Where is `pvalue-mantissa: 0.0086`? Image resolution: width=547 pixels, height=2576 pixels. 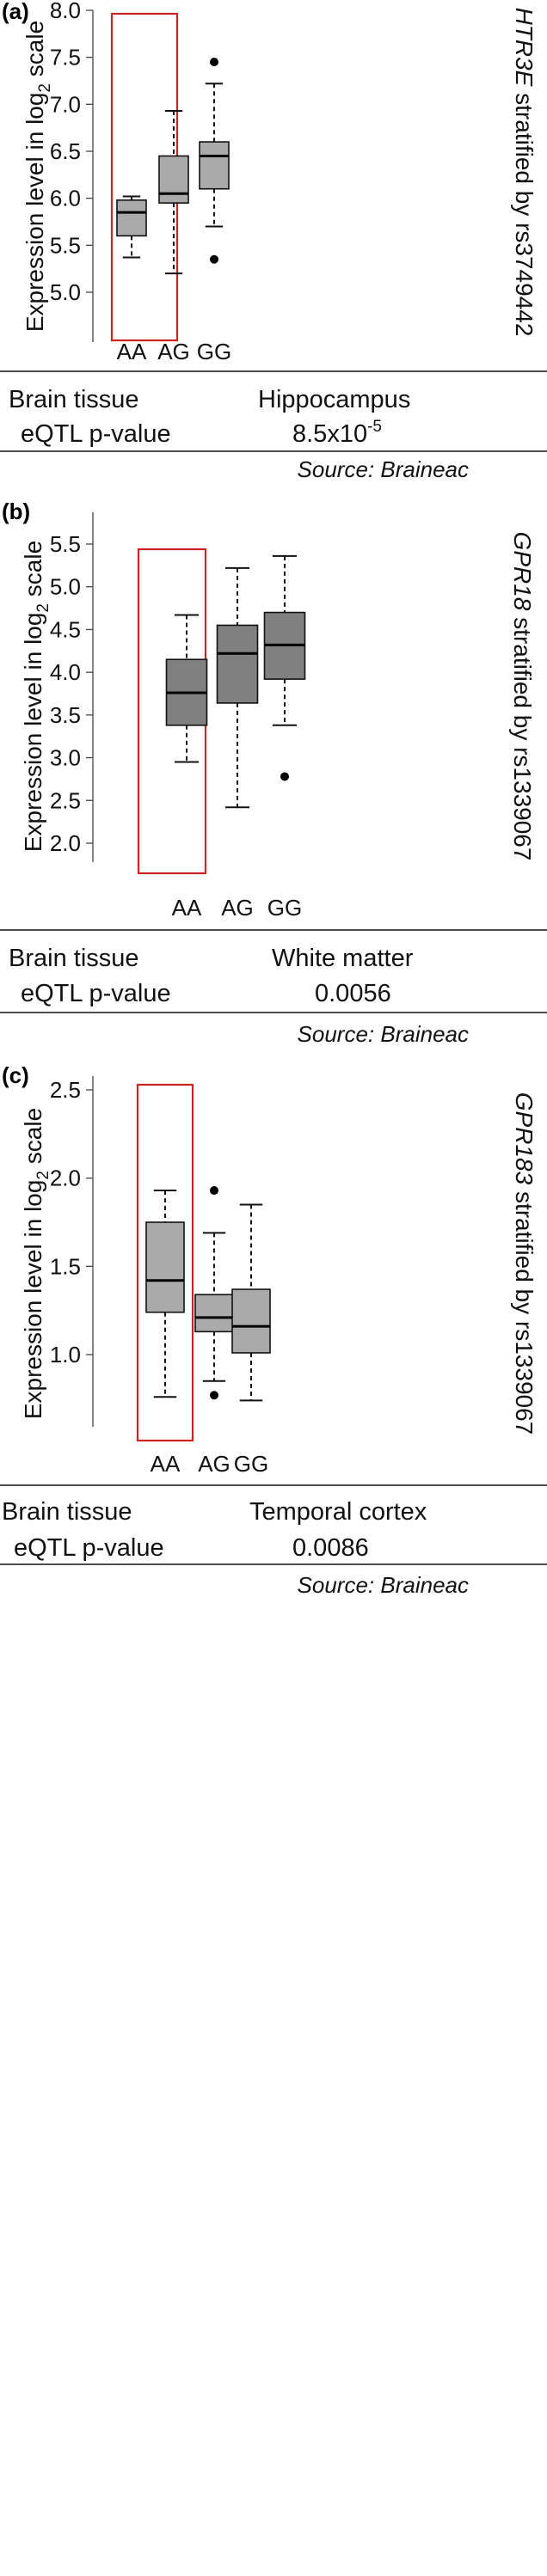 pvalue-mantissa: 0.0086 is located at coordinates (330, 1548).